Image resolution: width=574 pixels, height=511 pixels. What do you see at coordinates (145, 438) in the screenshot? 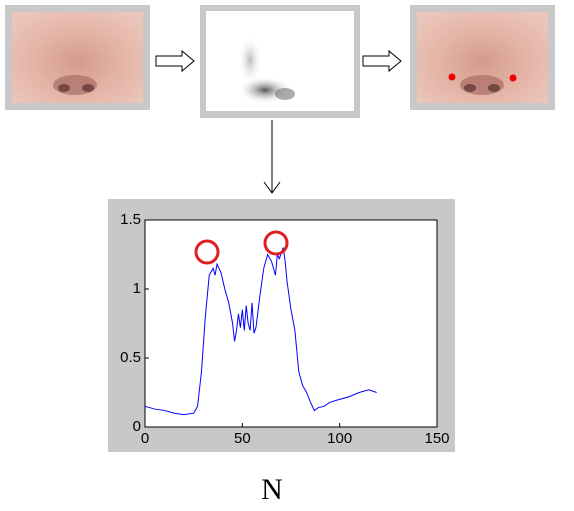
I see `x-tick-label: 0` at bounding box center [145, 438].